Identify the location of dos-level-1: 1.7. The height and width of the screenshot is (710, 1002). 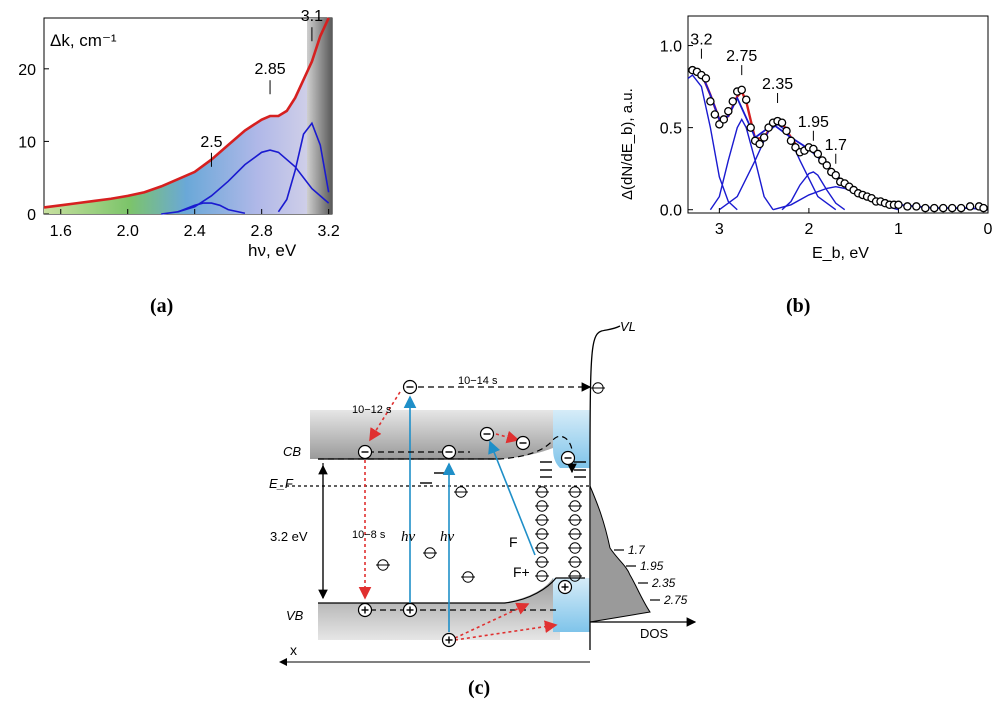
(637, 550).